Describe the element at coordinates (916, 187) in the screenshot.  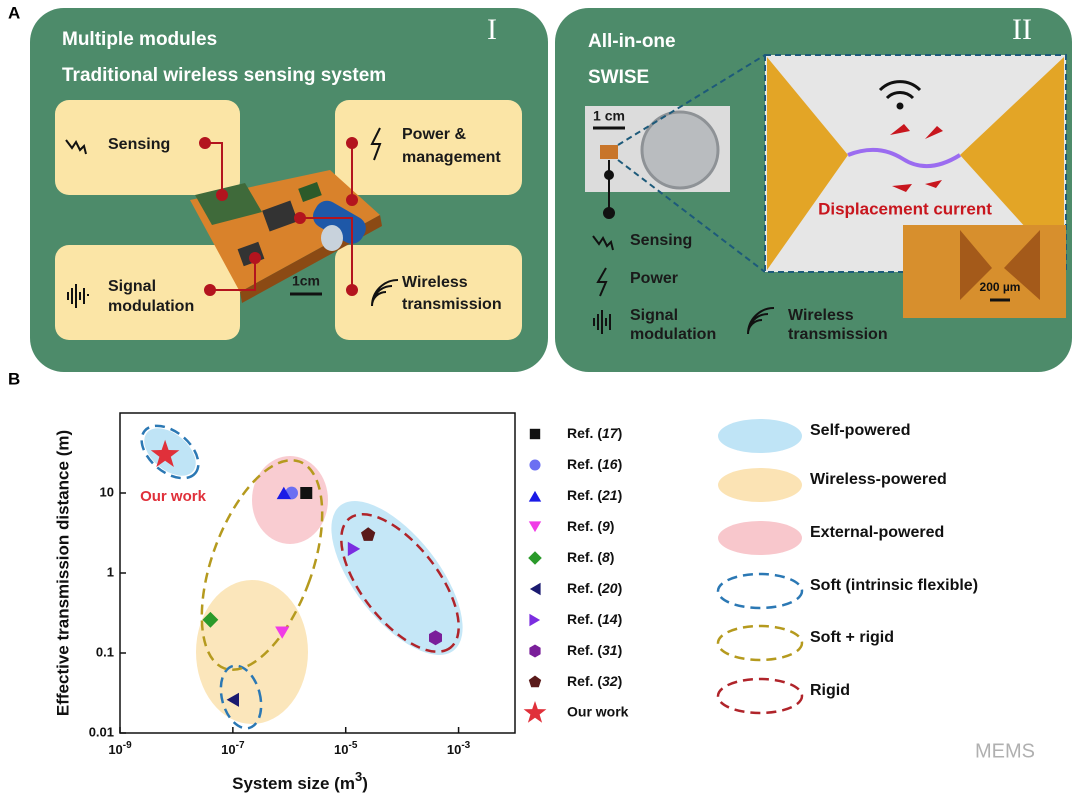
I see `antenna-image` at that location.